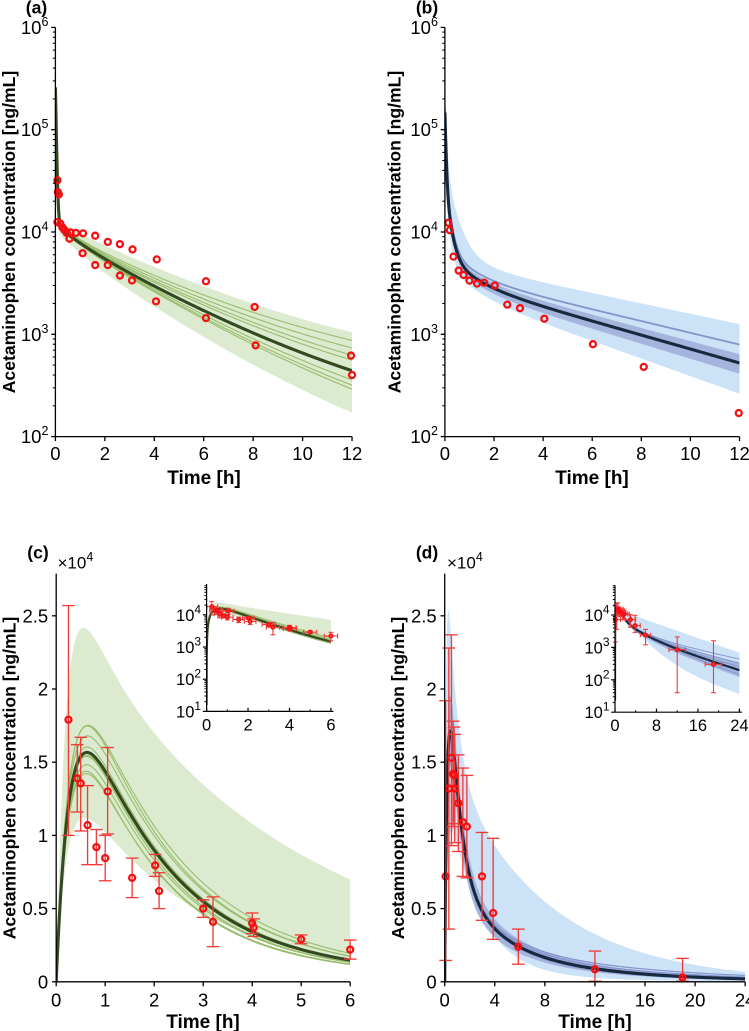 The height and width of the screenshot is (1031, 749). What do you see at coordinates (203, 1000) in the screenshot?
I see `svg-text: 3` at bounding box center [203, 1000].